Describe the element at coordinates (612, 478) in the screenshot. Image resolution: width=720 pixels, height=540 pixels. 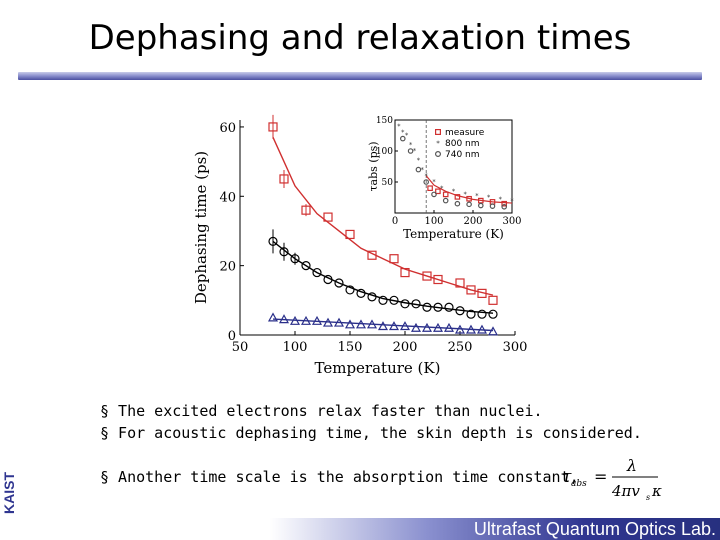
I see `absorption-time-formula: τ abs = λ 4πv s κ` at that location.